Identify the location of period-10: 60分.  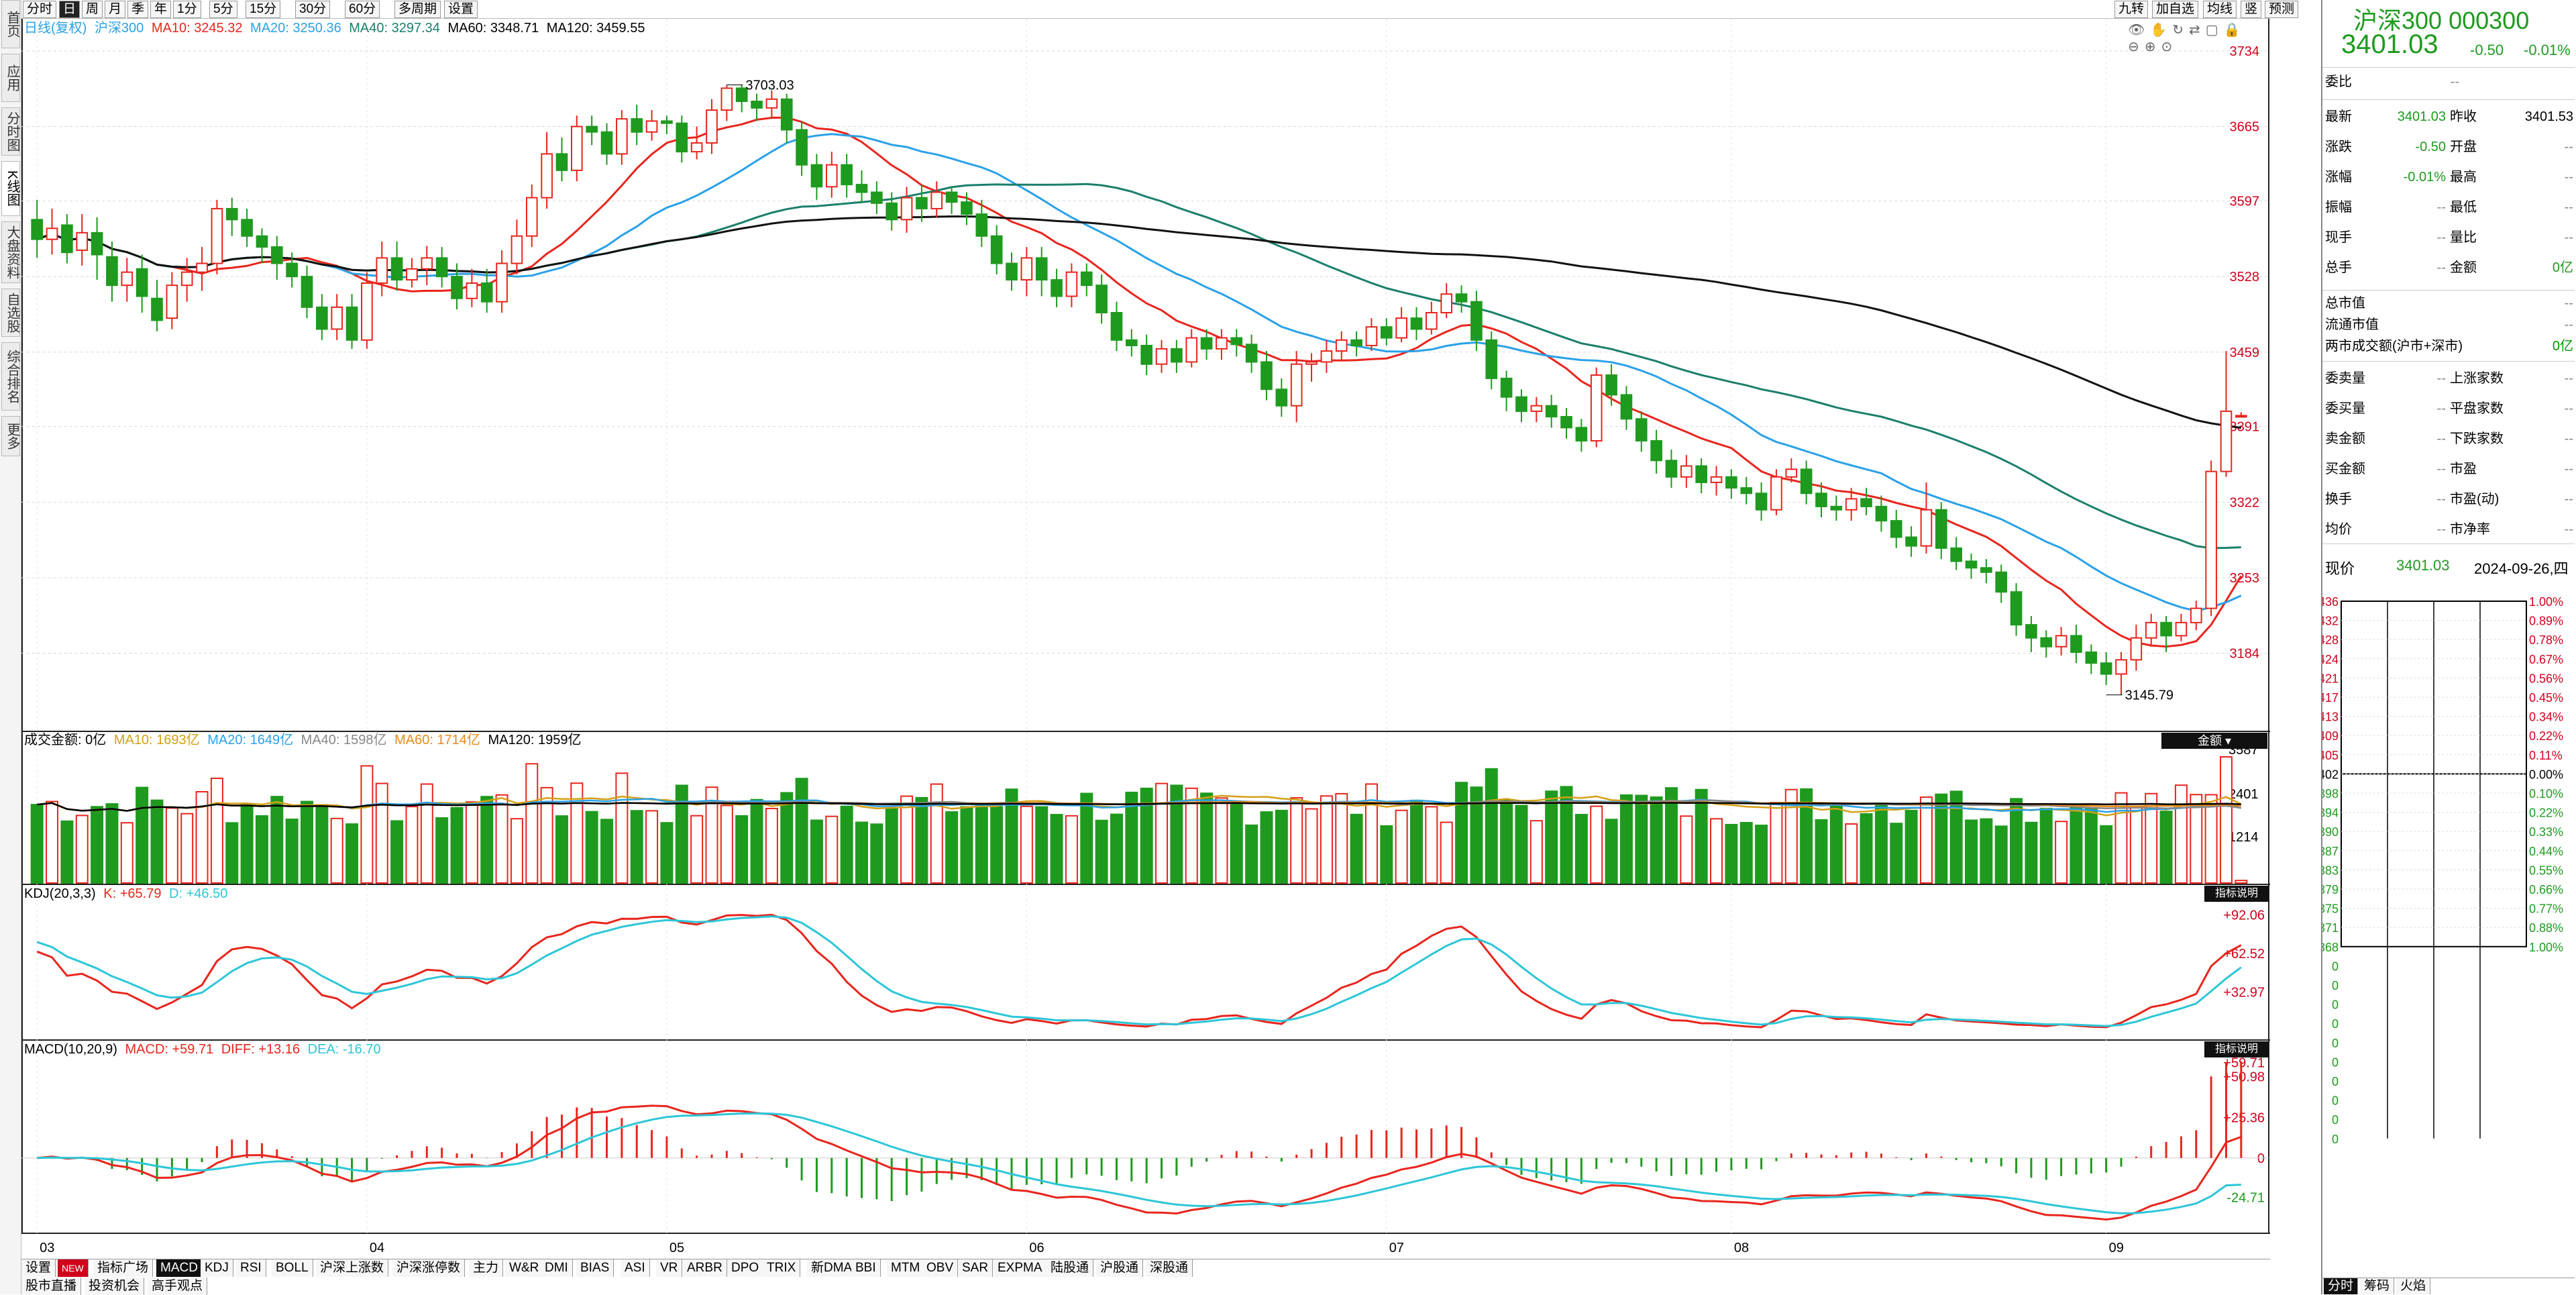
(362, 9).